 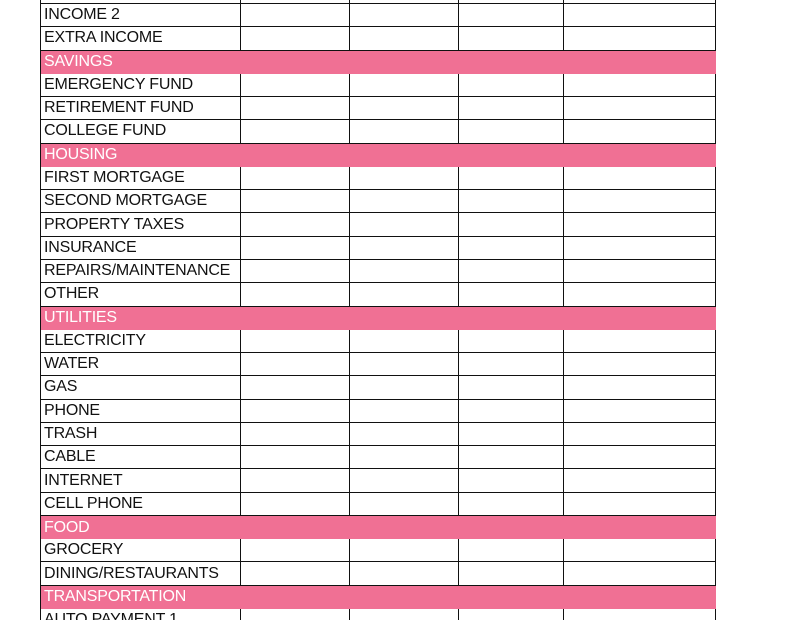 What do you see at coordinates (111, 615) in the screenshot?
I see `row-label: AUTO PAYMENT 1` at bounding box center [111, 615].